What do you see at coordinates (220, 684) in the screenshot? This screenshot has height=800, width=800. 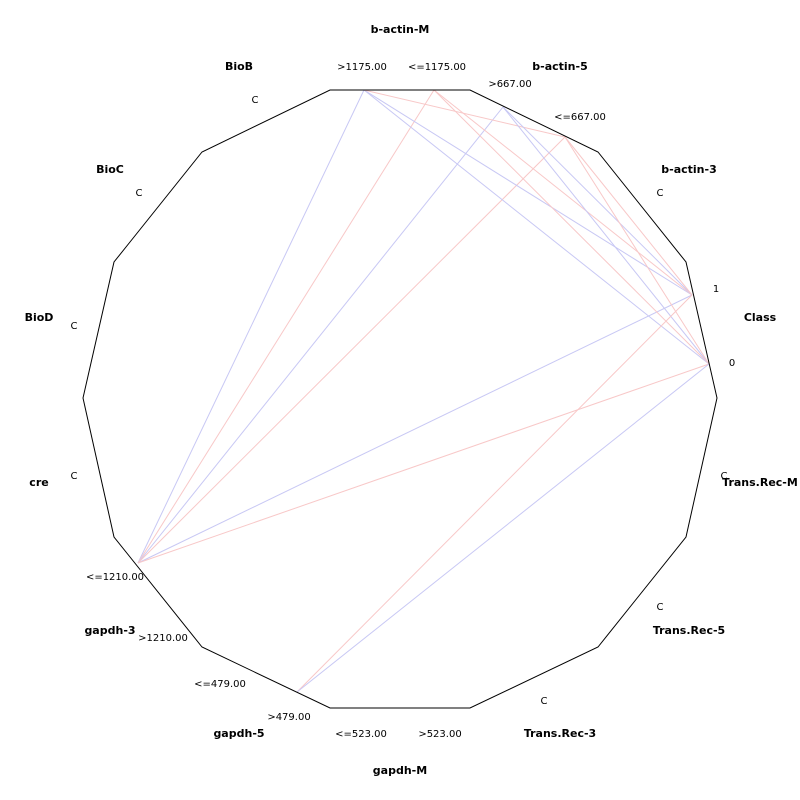 I see `value-label: <=479.00` at bounding box center [220, 684].